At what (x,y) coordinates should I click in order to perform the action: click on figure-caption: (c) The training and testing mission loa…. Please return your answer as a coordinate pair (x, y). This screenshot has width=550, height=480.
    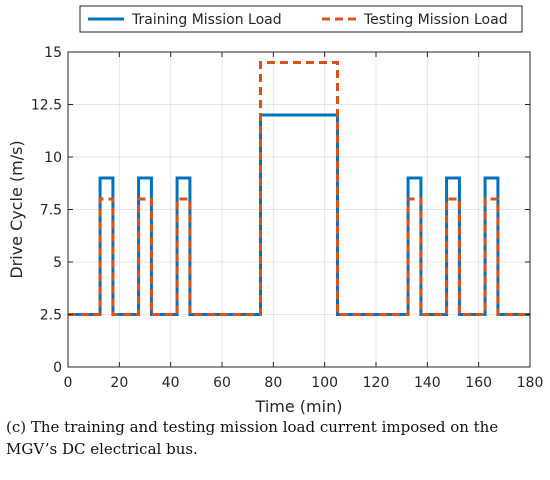
    Looking at the image, I should click on (252, 438).